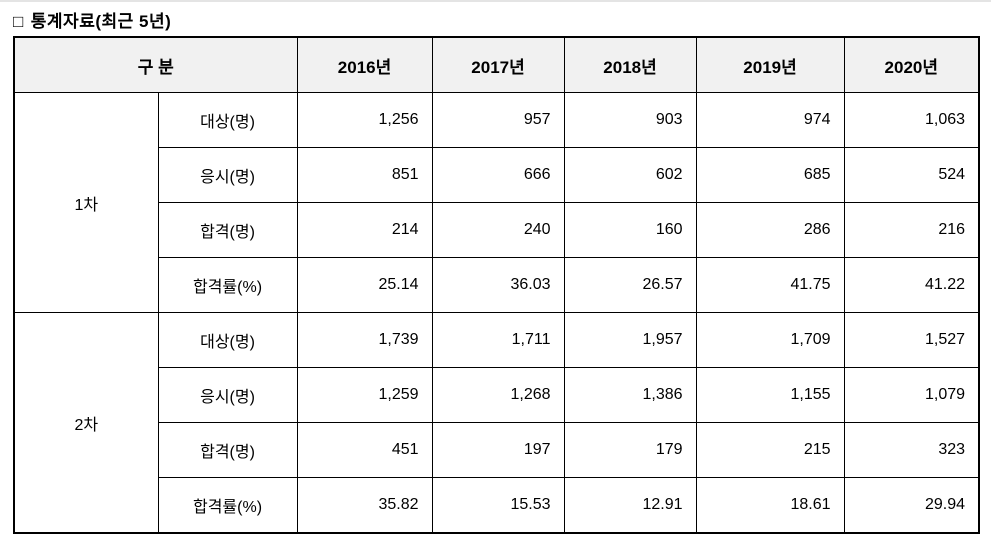 The height and width of the screenshot is (540, 991). I want to click on data-cell: 197, so click(498, 450).